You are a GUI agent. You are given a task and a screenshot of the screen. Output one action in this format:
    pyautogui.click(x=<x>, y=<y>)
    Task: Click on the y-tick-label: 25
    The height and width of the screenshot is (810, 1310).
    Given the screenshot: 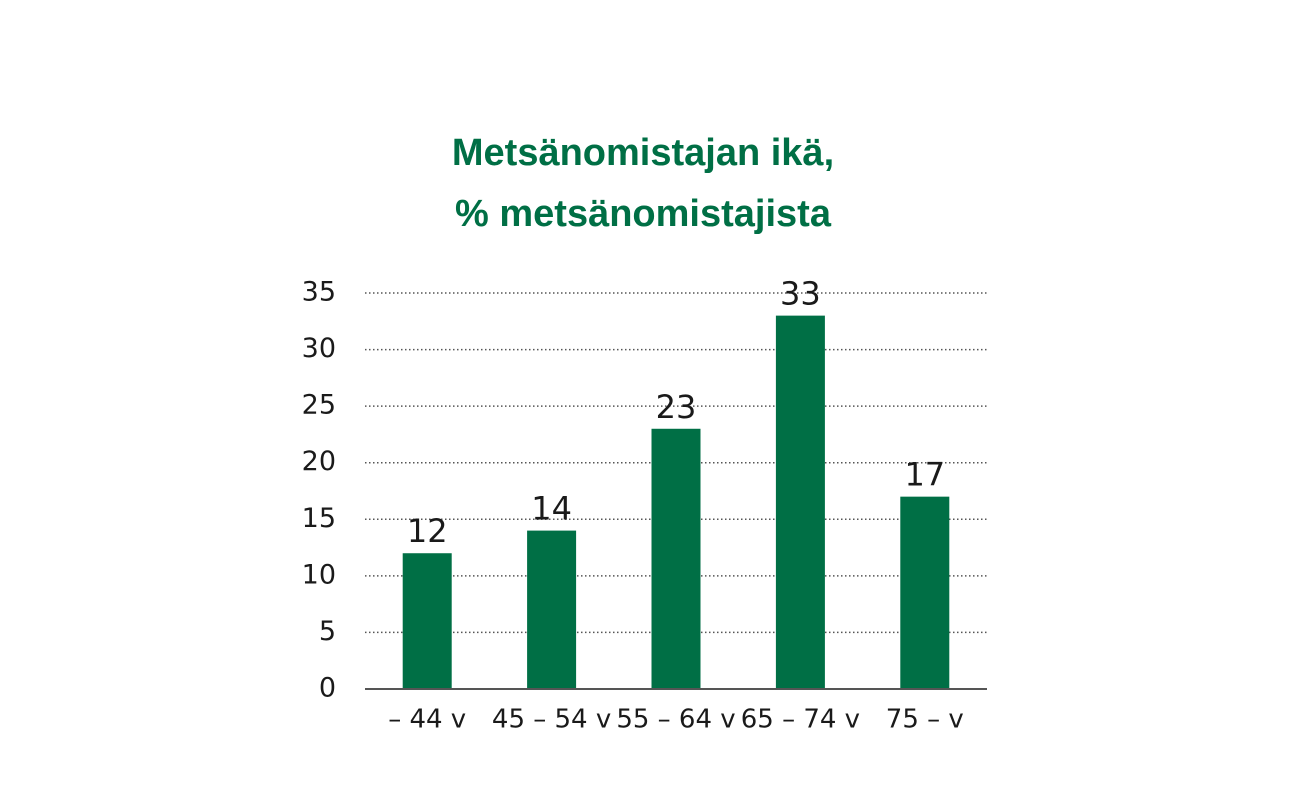 What is the action you would take?
    pyautogui.click(x=319, y=405)
    